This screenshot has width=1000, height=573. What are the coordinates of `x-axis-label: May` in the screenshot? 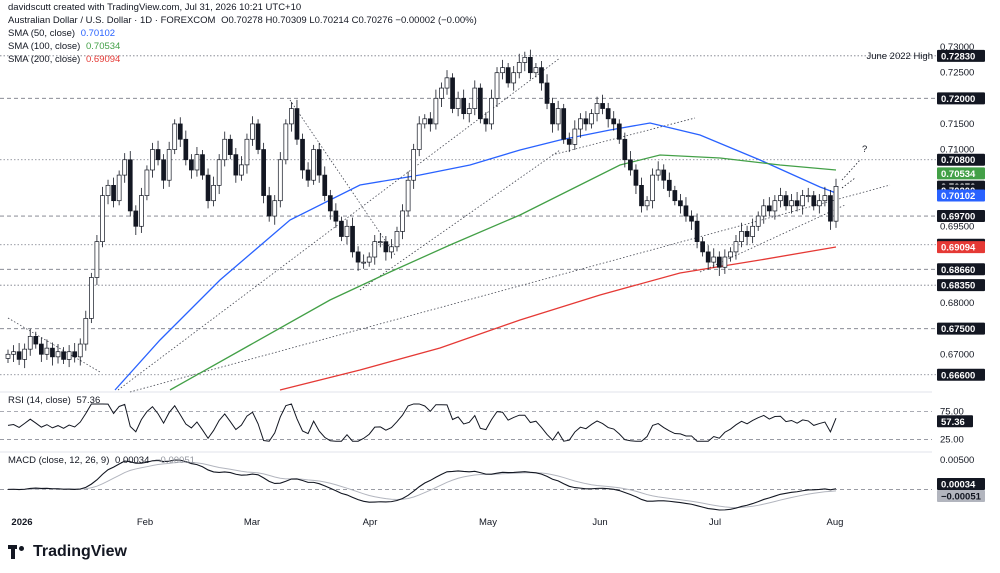 It's located at (488, 522).